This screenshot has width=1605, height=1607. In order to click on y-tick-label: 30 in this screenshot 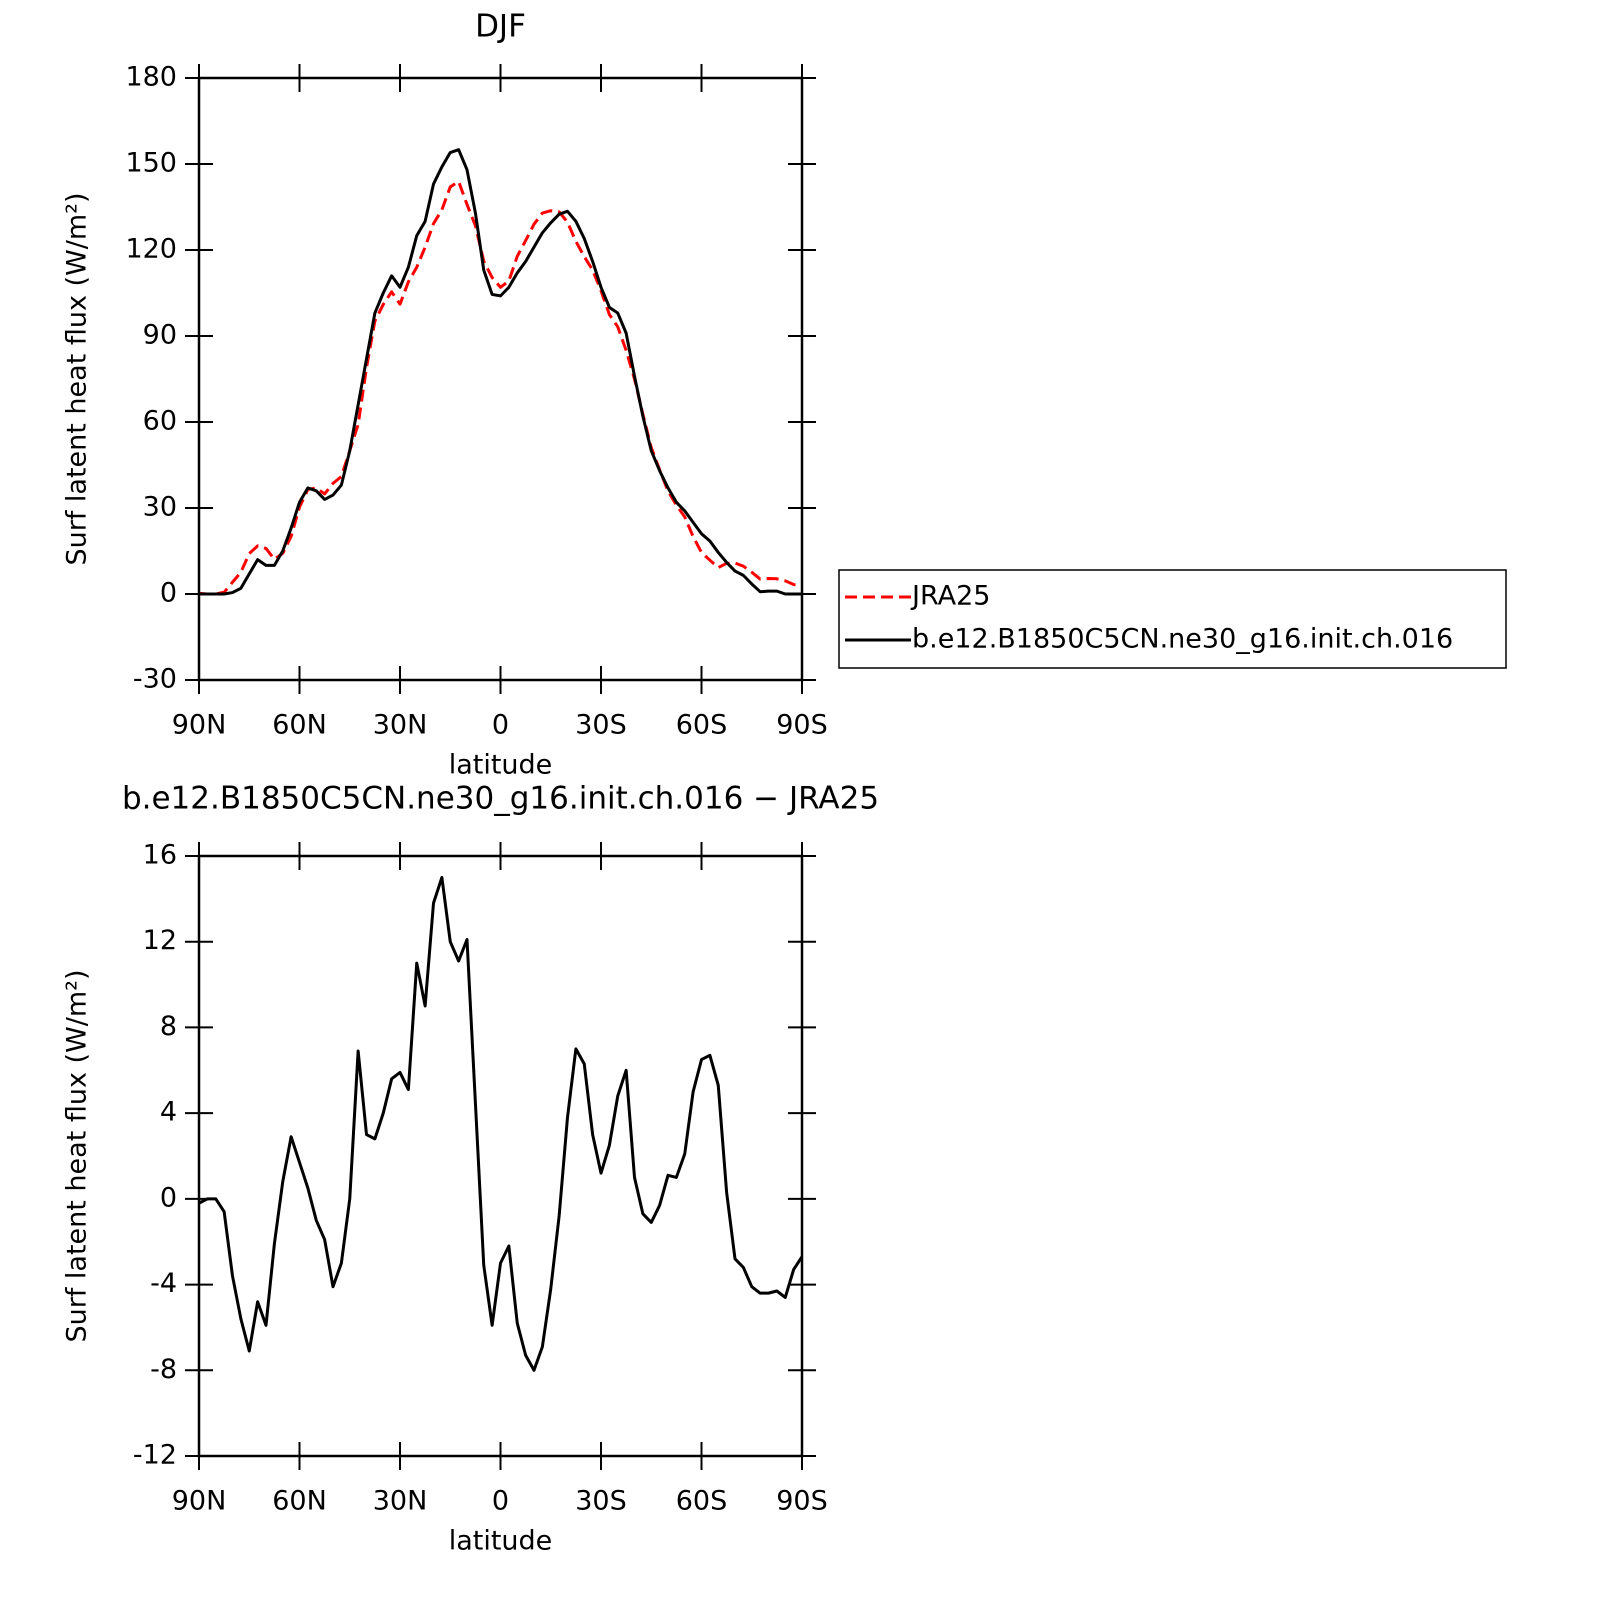, I will do `click(160, 507)`.